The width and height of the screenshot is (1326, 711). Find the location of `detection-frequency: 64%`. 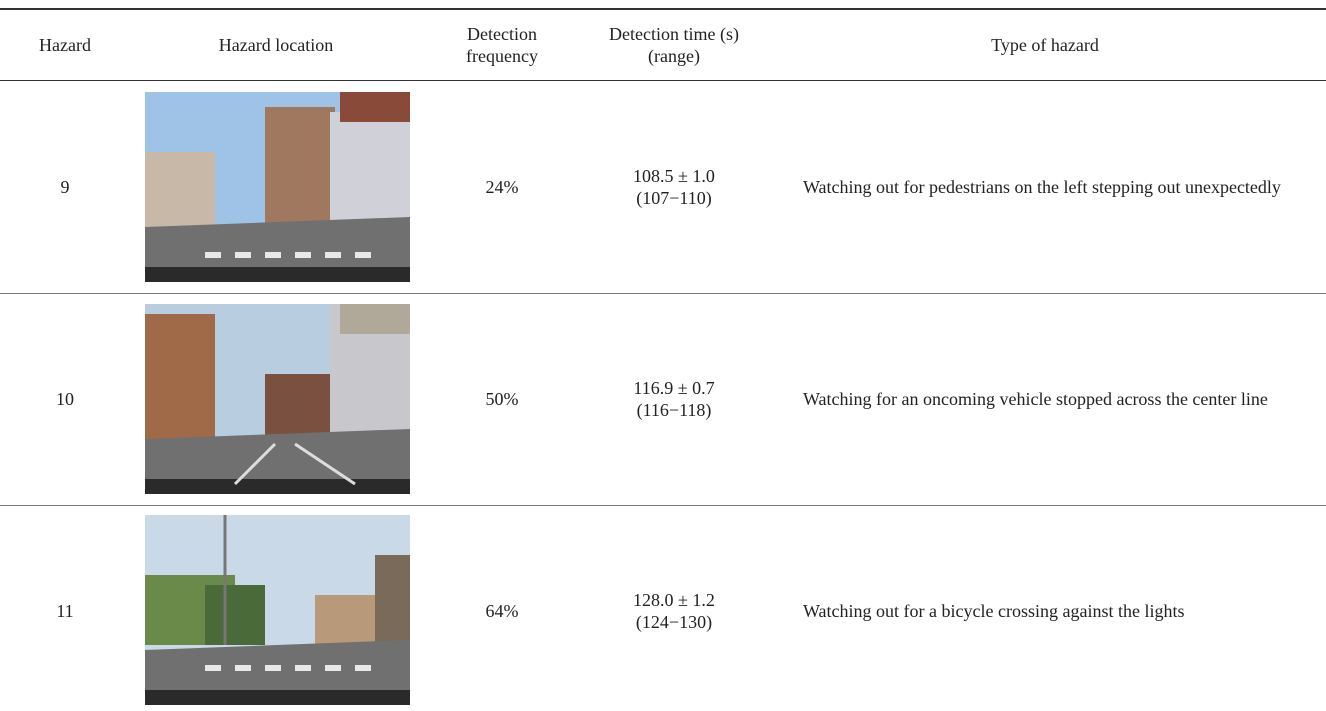

detection-frequency: 64% is located at coordinates (502, 611).